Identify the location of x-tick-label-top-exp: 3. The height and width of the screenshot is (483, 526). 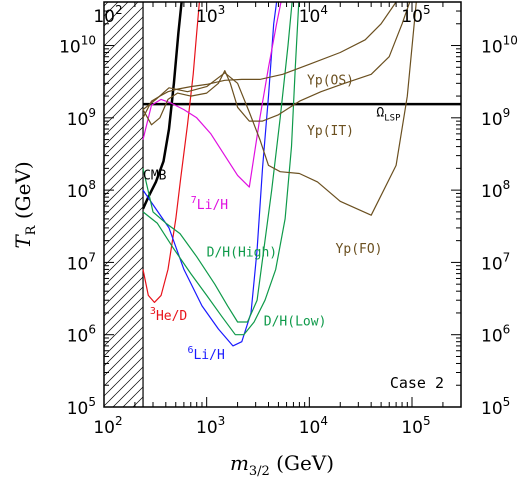
(222, 10).